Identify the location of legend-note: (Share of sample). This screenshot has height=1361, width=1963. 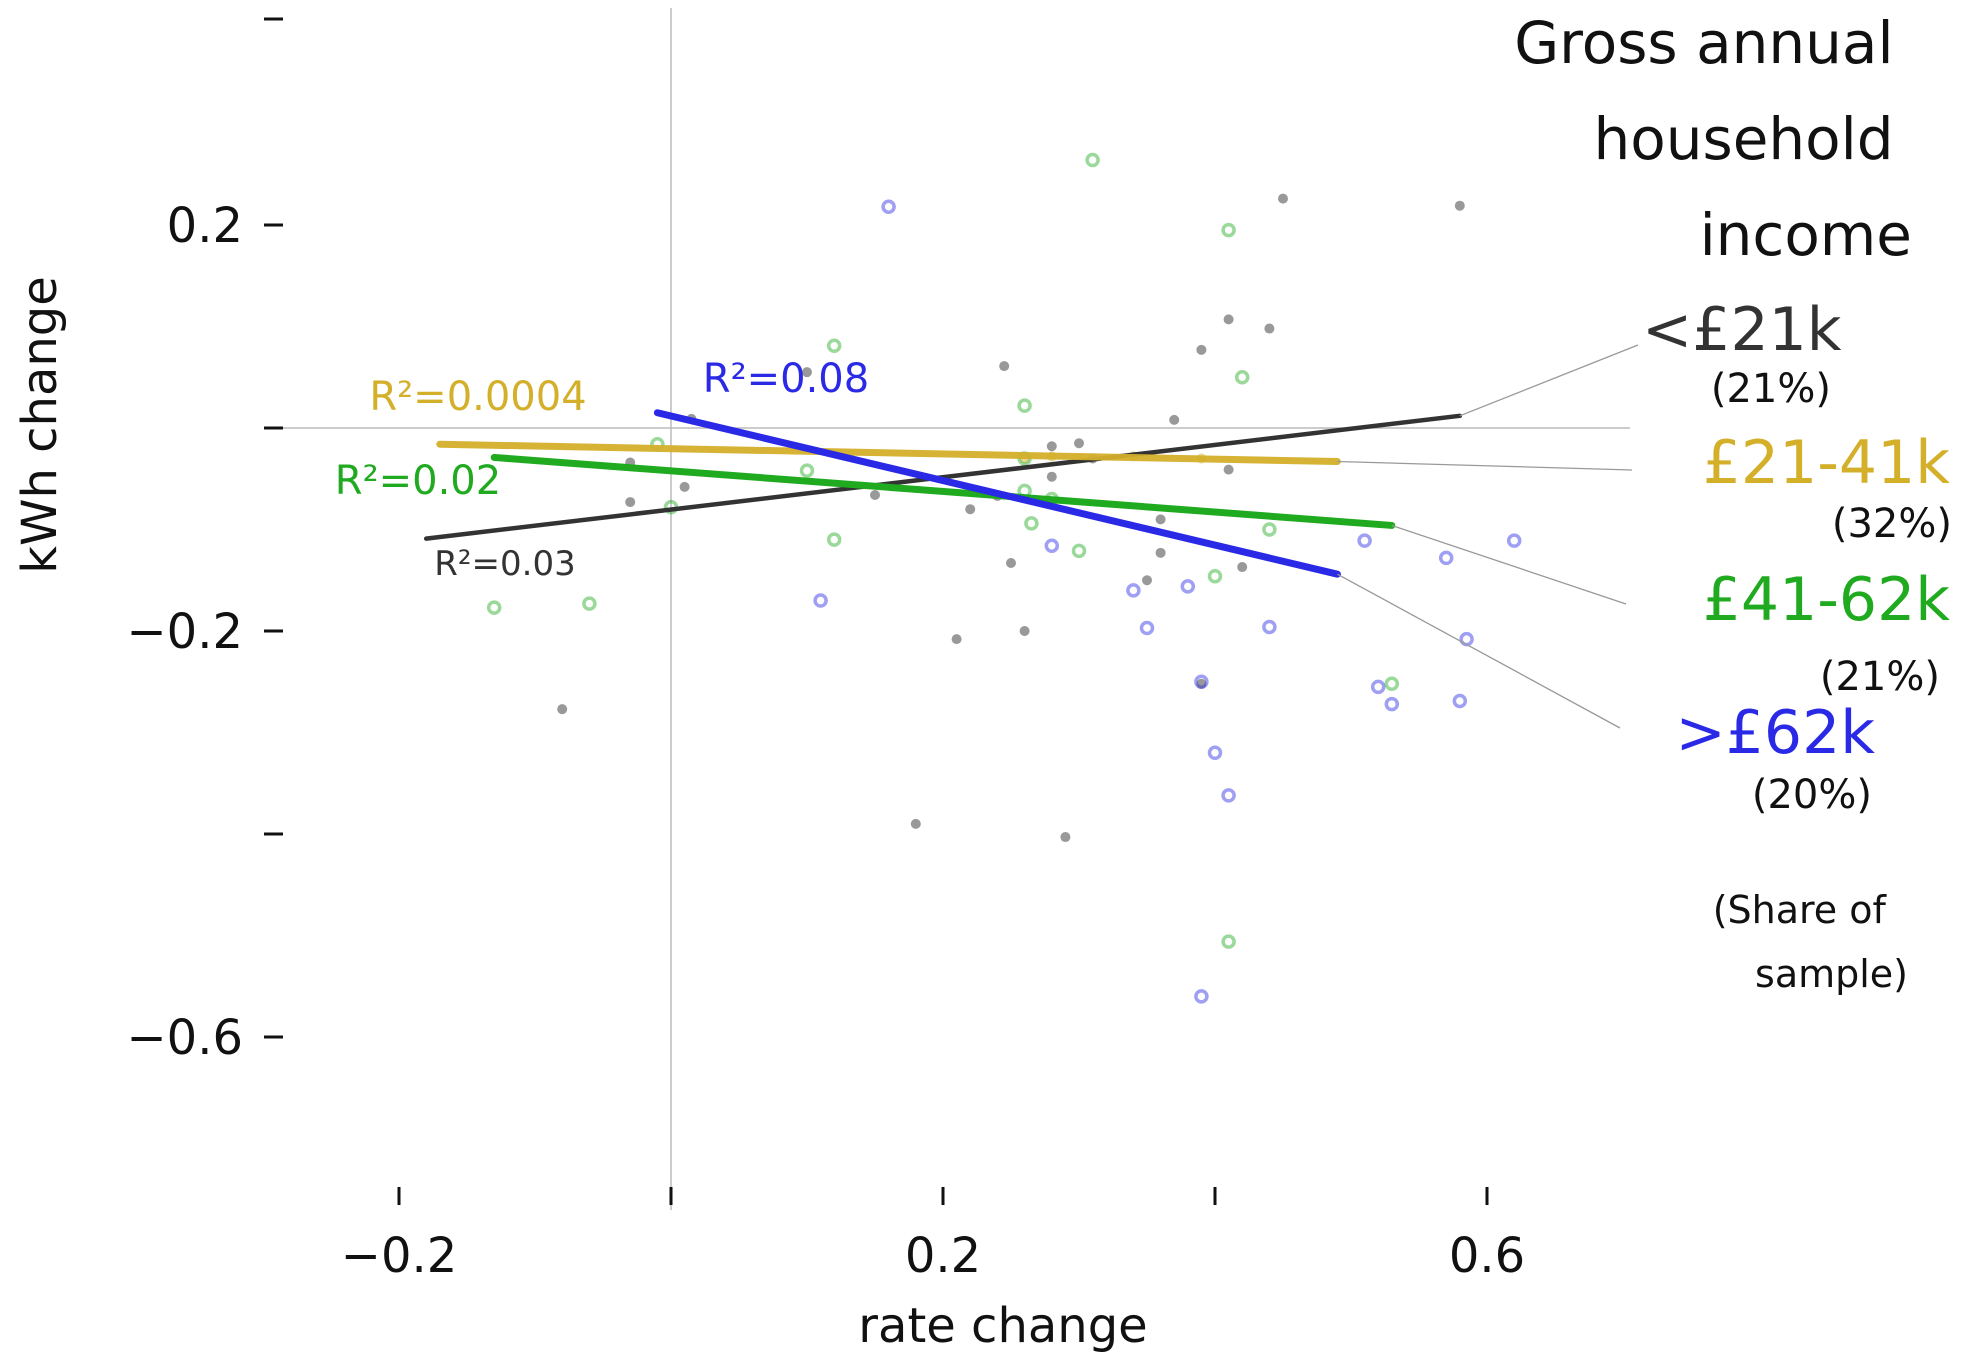
(1810, 942).